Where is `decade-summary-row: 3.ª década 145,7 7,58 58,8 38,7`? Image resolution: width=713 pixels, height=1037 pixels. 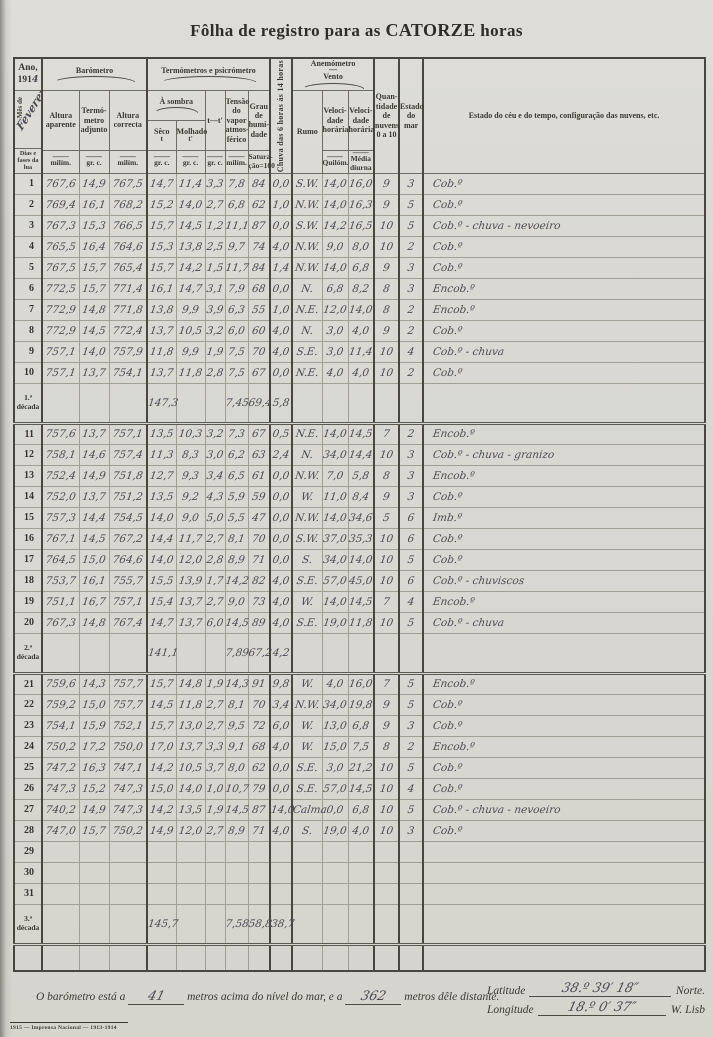
decade-summary-row: 3.ª década 145,7 7,58 58,8 38,7 is located at coordinates (360, 925).